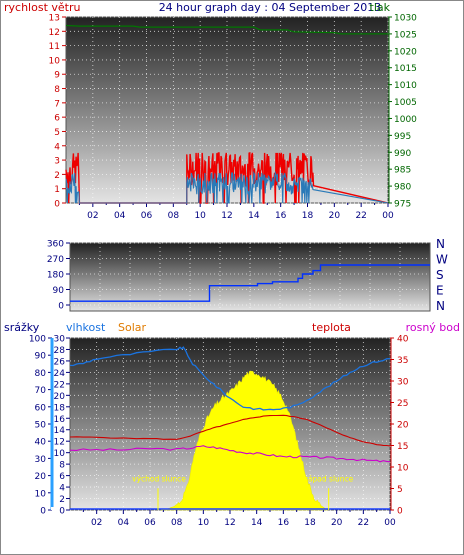 The height and width of the screenshot is (555, 464). Describe the element at coordinates (43, 512) in the screenshot. I see `rain-tick-label: 0` at that location.